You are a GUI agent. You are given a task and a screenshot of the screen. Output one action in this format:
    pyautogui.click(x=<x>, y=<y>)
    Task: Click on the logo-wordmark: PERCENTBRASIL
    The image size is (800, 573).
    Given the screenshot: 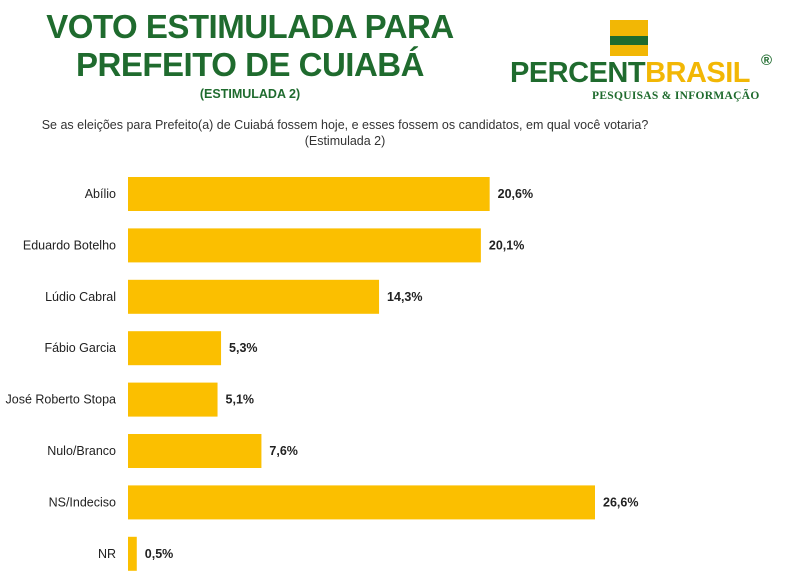 What is the action you would take?
    pyautogui.click(x=630, y=73)
    